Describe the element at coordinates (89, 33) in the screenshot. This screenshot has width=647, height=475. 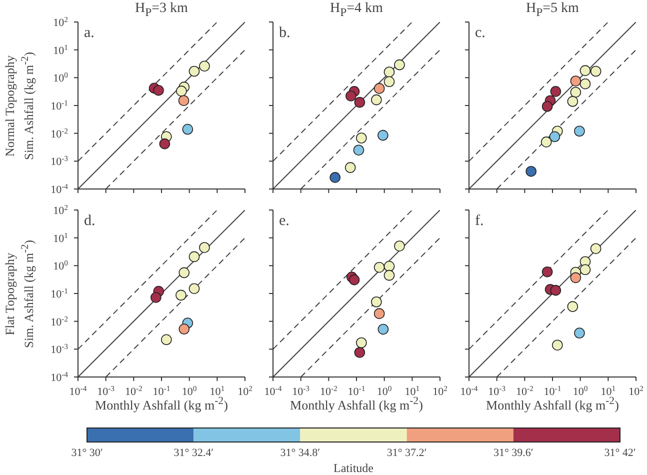
I see `annotation: a.` at that location.